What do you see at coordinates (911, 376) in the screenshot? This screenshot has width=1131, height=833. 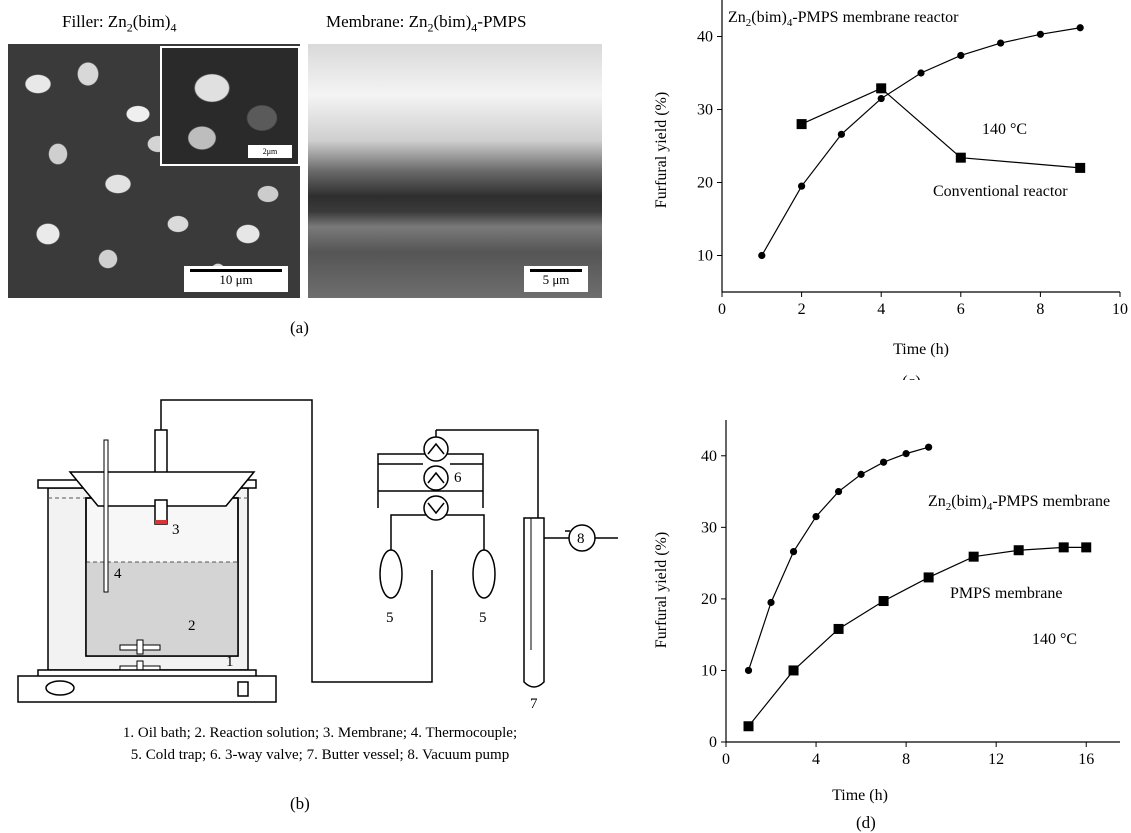 I see `c-panel-label: (c)` at bounding box center [911, 376].